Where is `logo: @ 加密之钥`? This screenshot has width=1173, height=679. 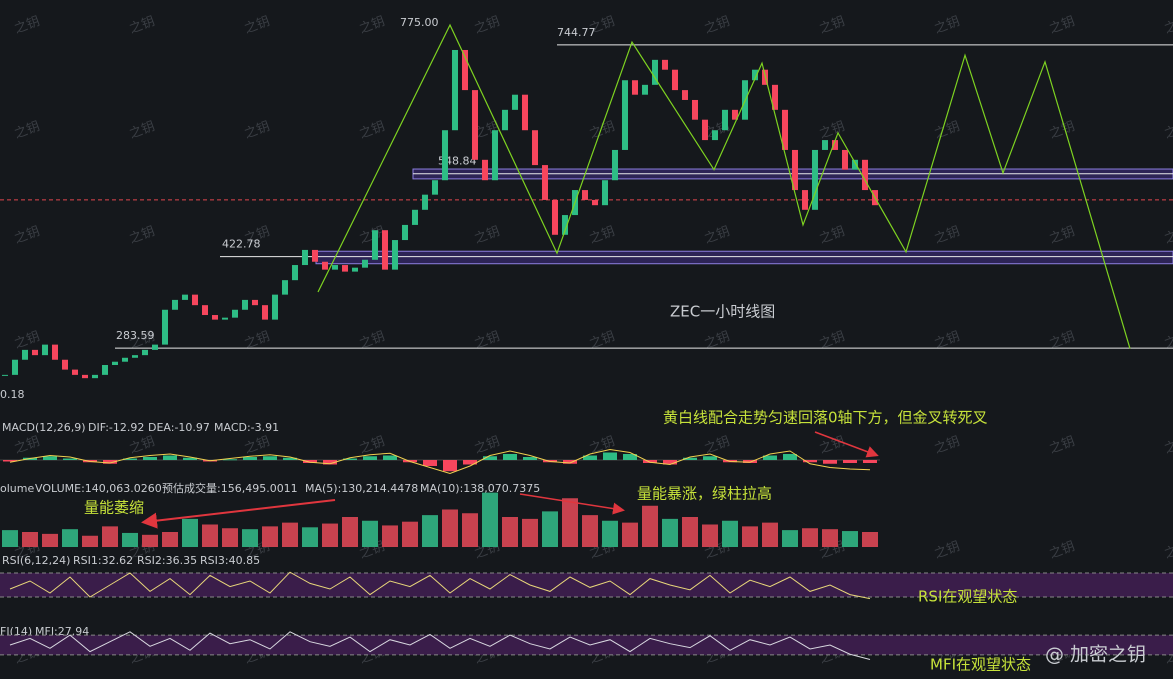 logo: @ 加密之钥 is located at coordinates (1095, 655).